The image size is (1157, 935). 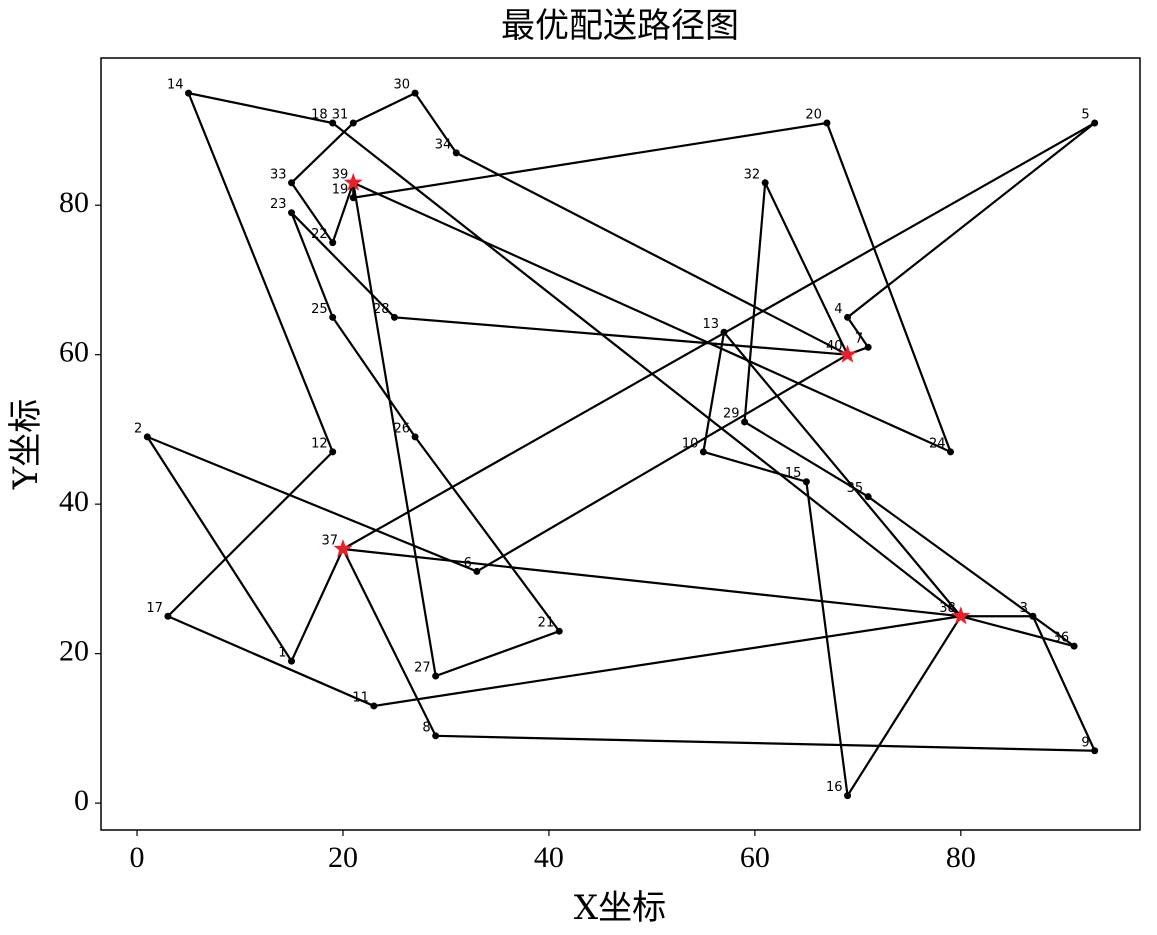 I want to click on y-tick-label: 0, so click(x=81, y=800).